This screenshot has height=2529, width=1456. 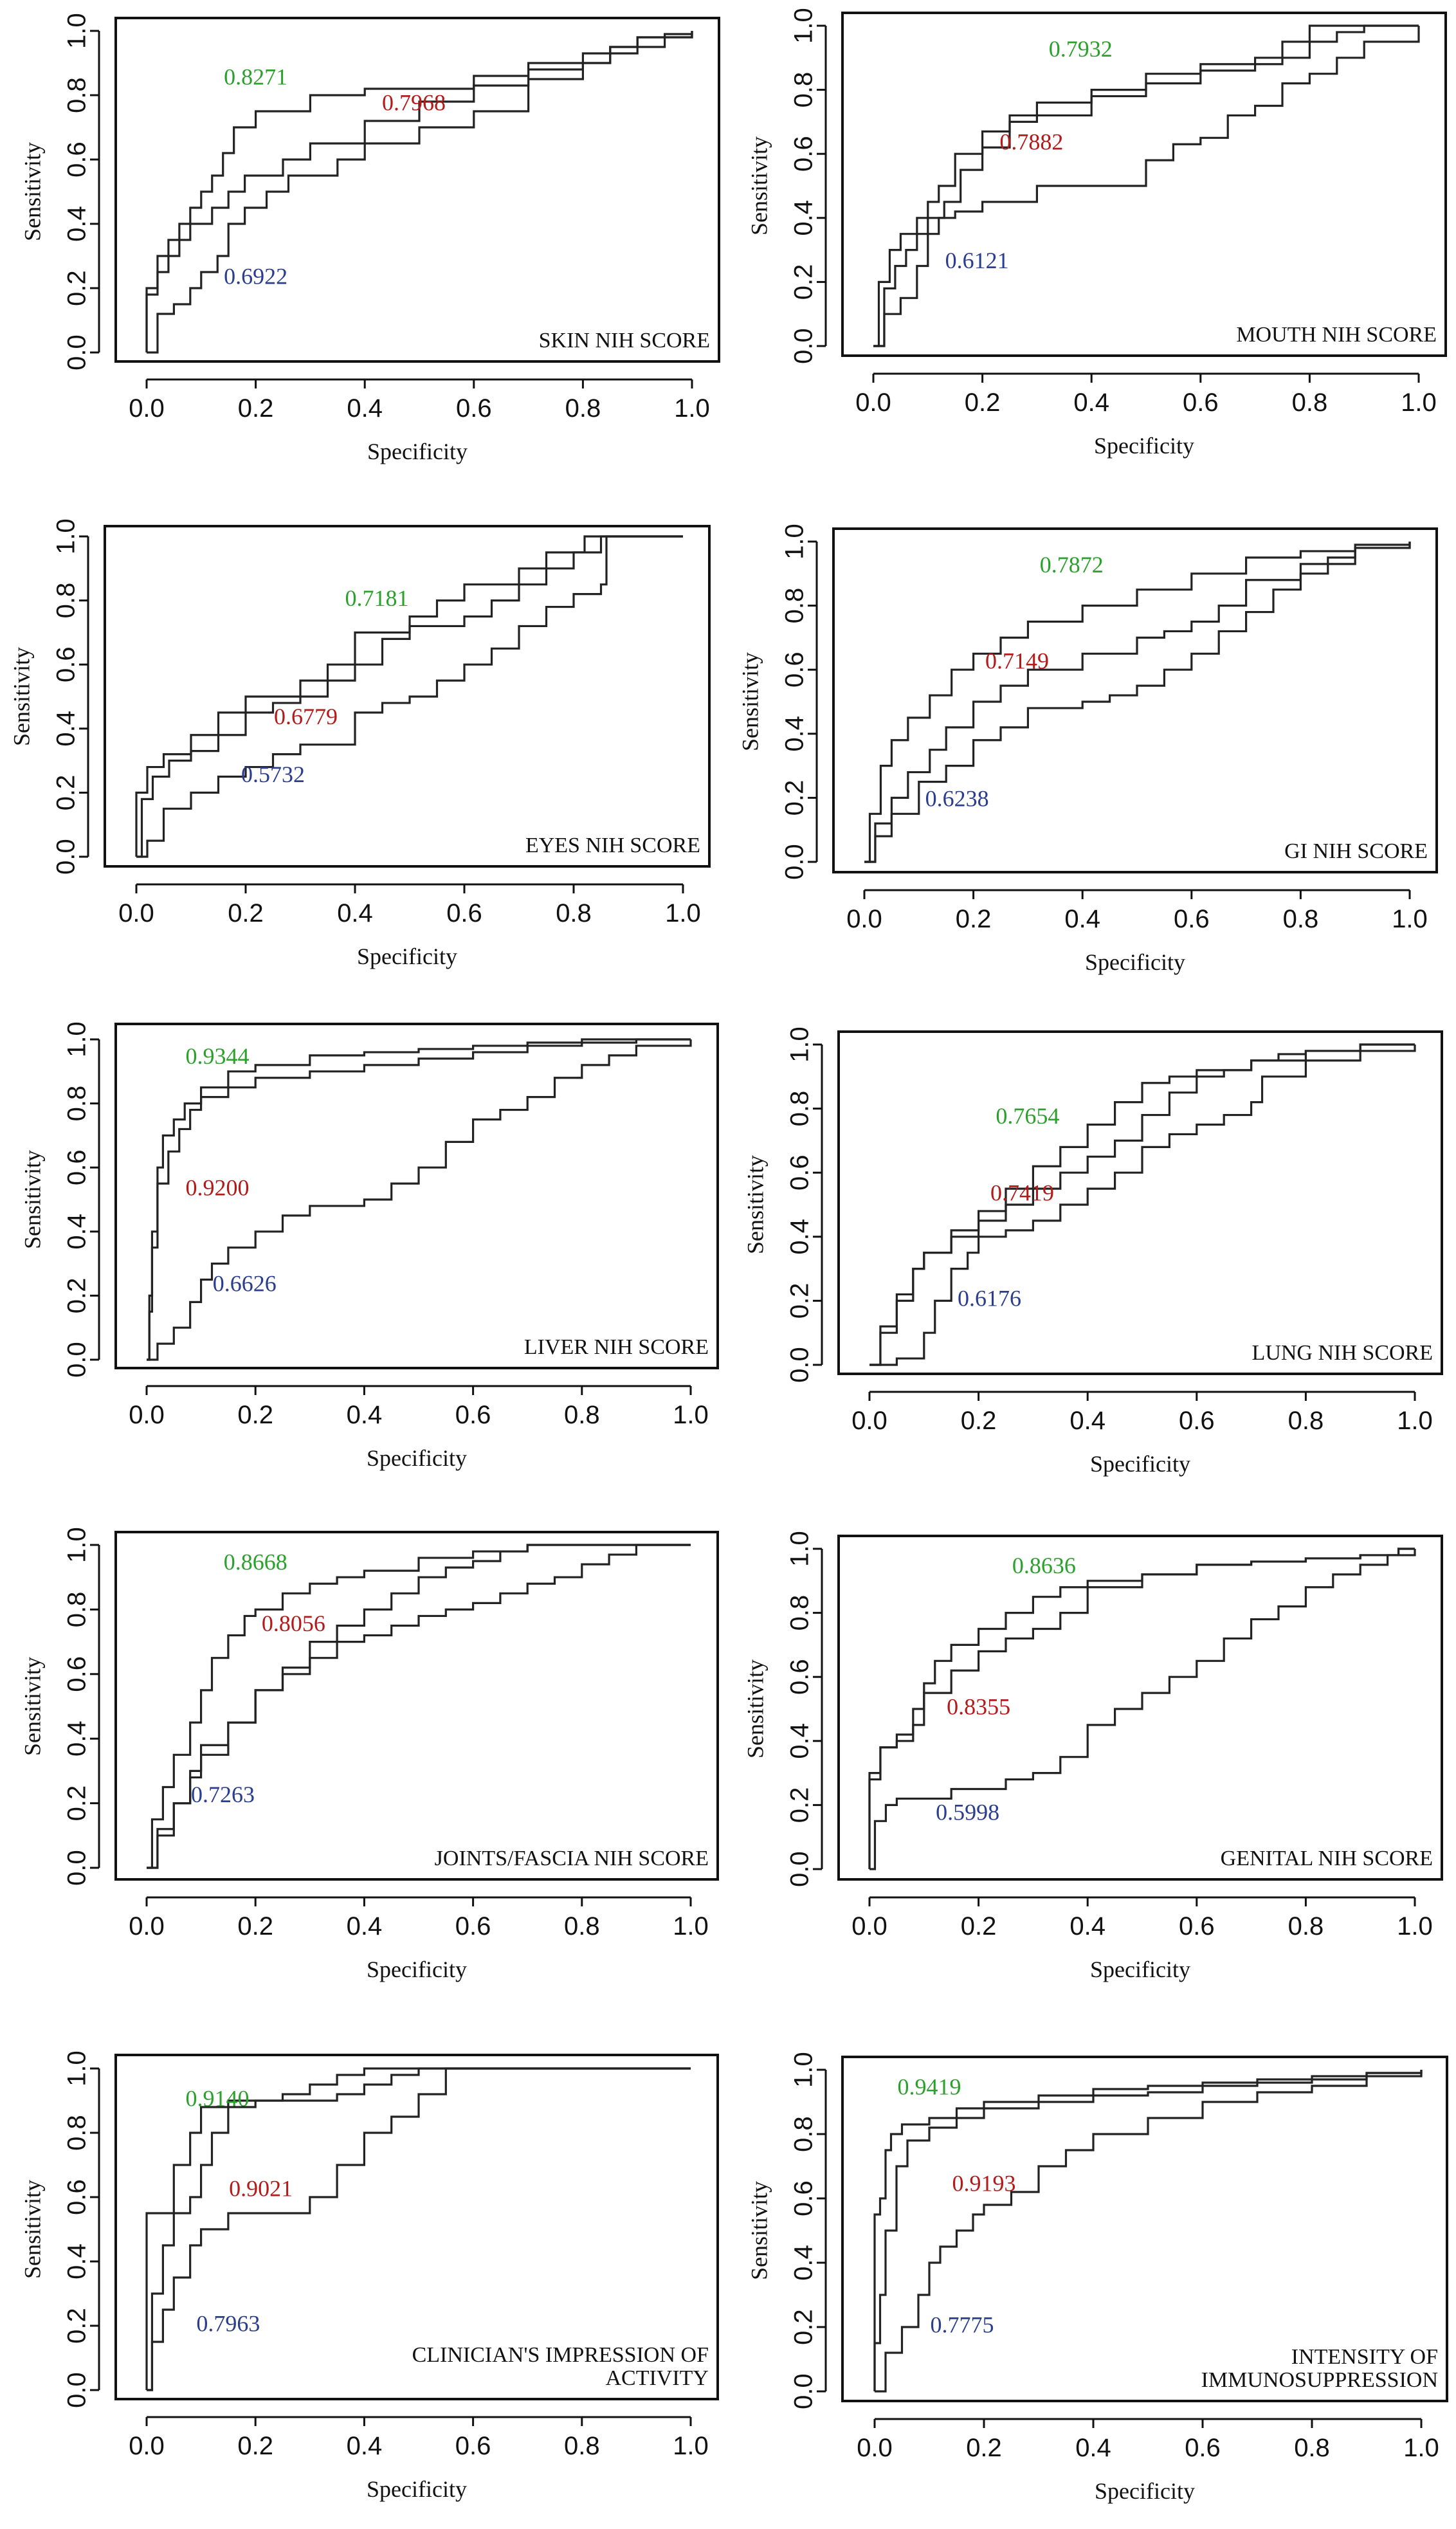 What do you see at coordinates (1356, 851) in the screenshot?
I see `panel-title: GI NIH SCORE` at bounding box center [1356, 851].